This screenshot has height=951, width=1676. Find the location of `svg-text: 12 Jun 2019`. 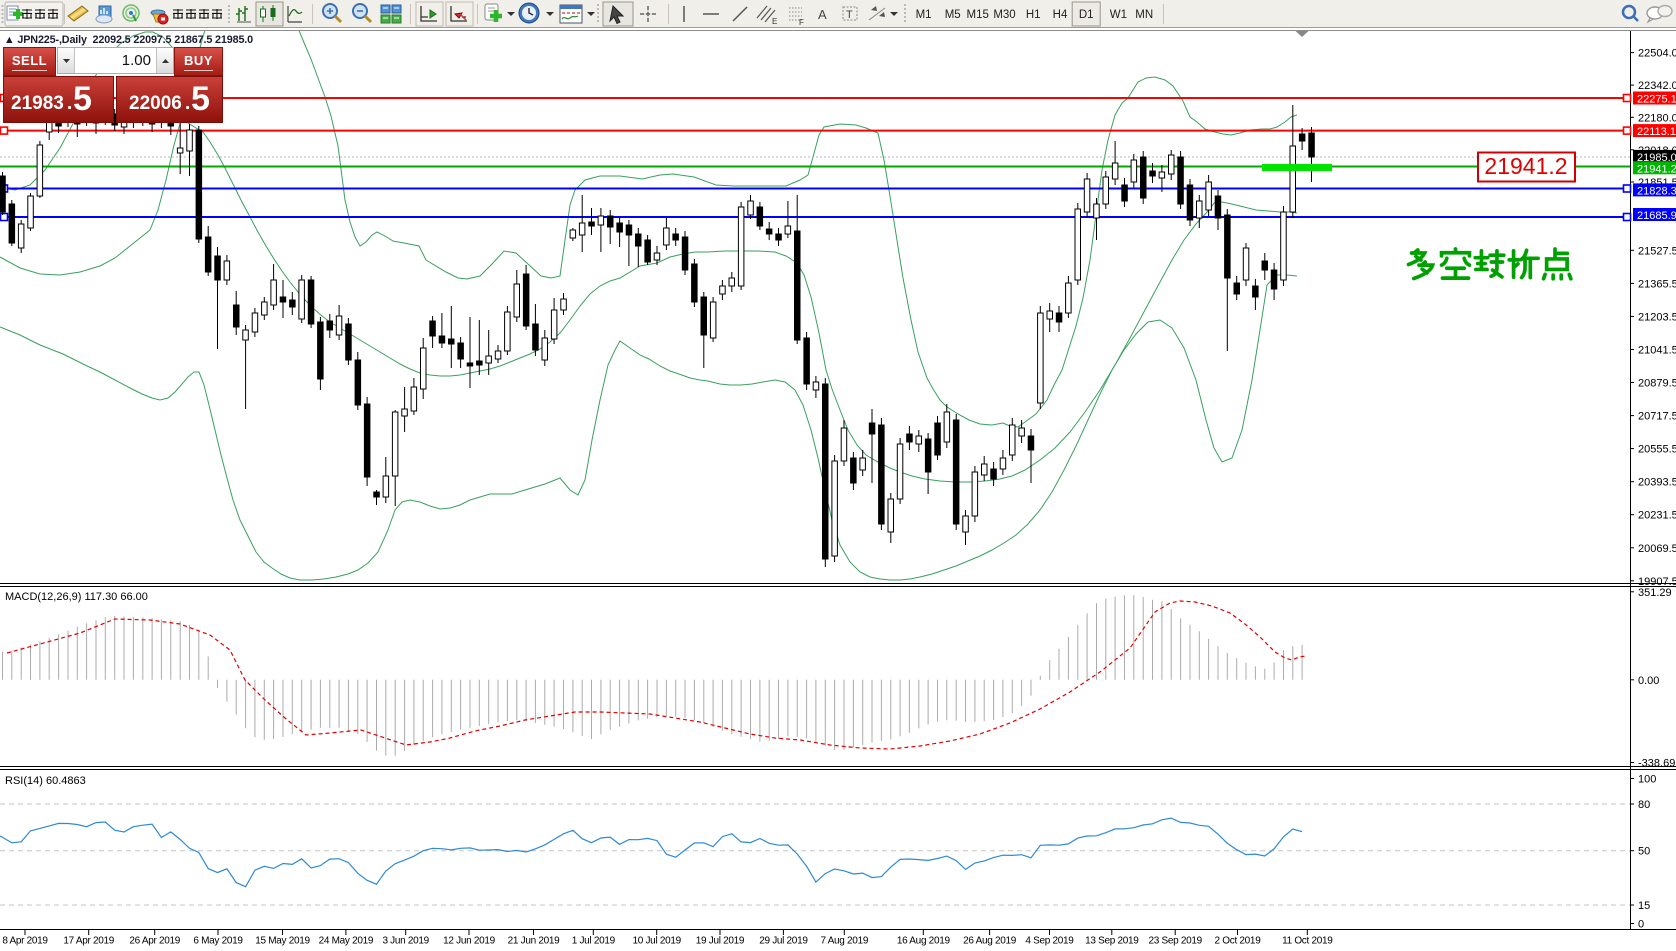

svg-text: 12 Jun 2019 is located at coordinates (469, 941).